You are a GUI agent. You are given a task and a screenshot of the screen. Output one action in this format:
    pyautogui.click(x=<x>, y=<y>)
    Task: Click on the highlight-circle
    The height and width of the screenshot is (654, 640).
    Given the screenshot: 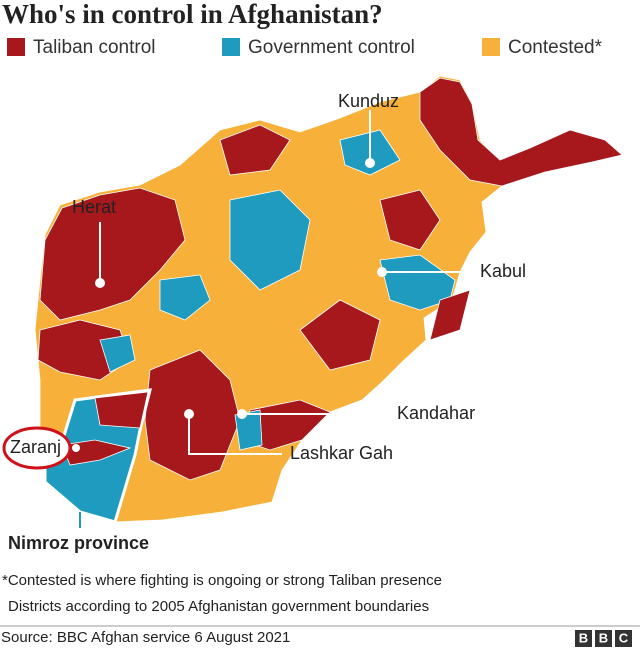 What is the action you would take?
    pyautogui.click(x=37, y=448)
    